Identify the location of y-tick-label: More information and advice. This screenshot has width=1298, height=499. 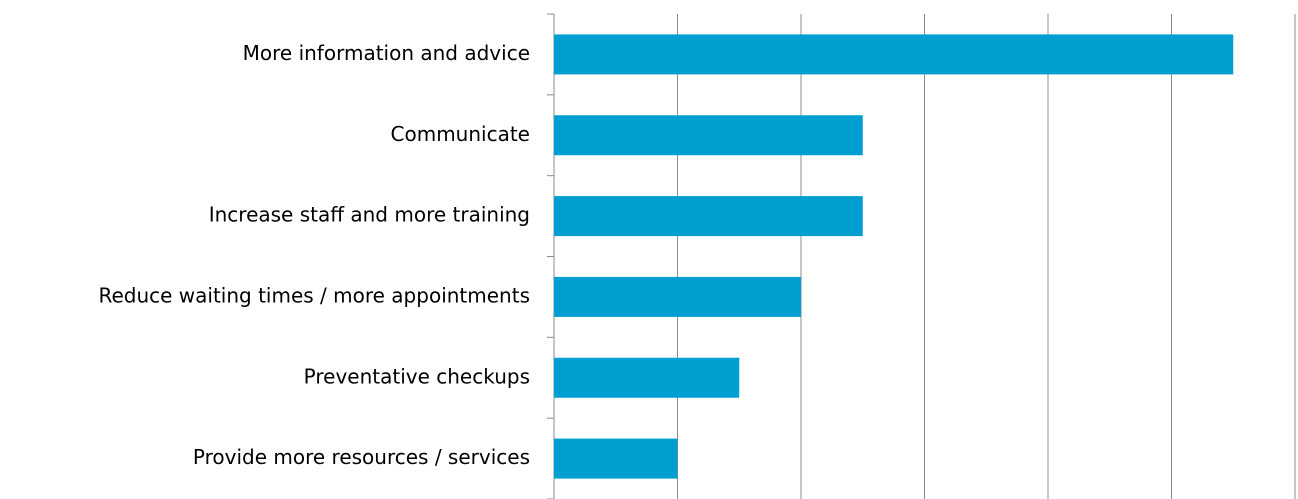
(386, 53).